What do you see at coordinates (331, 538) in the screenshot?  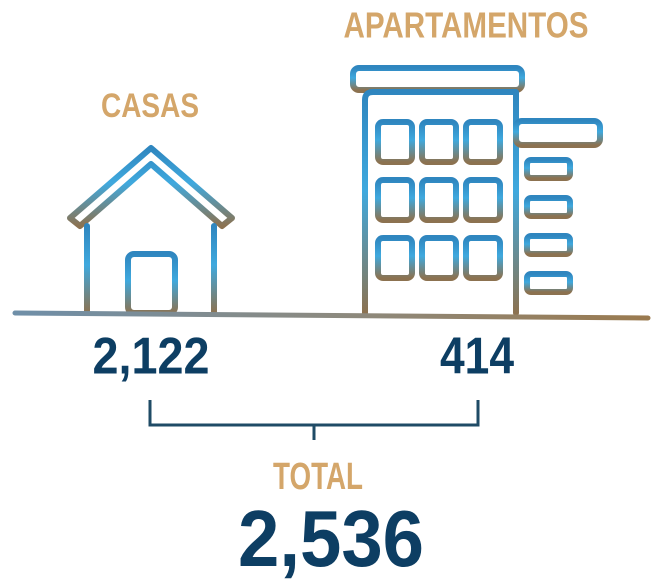 I see `total-value: 2,536` at bounding box center [331, 538].